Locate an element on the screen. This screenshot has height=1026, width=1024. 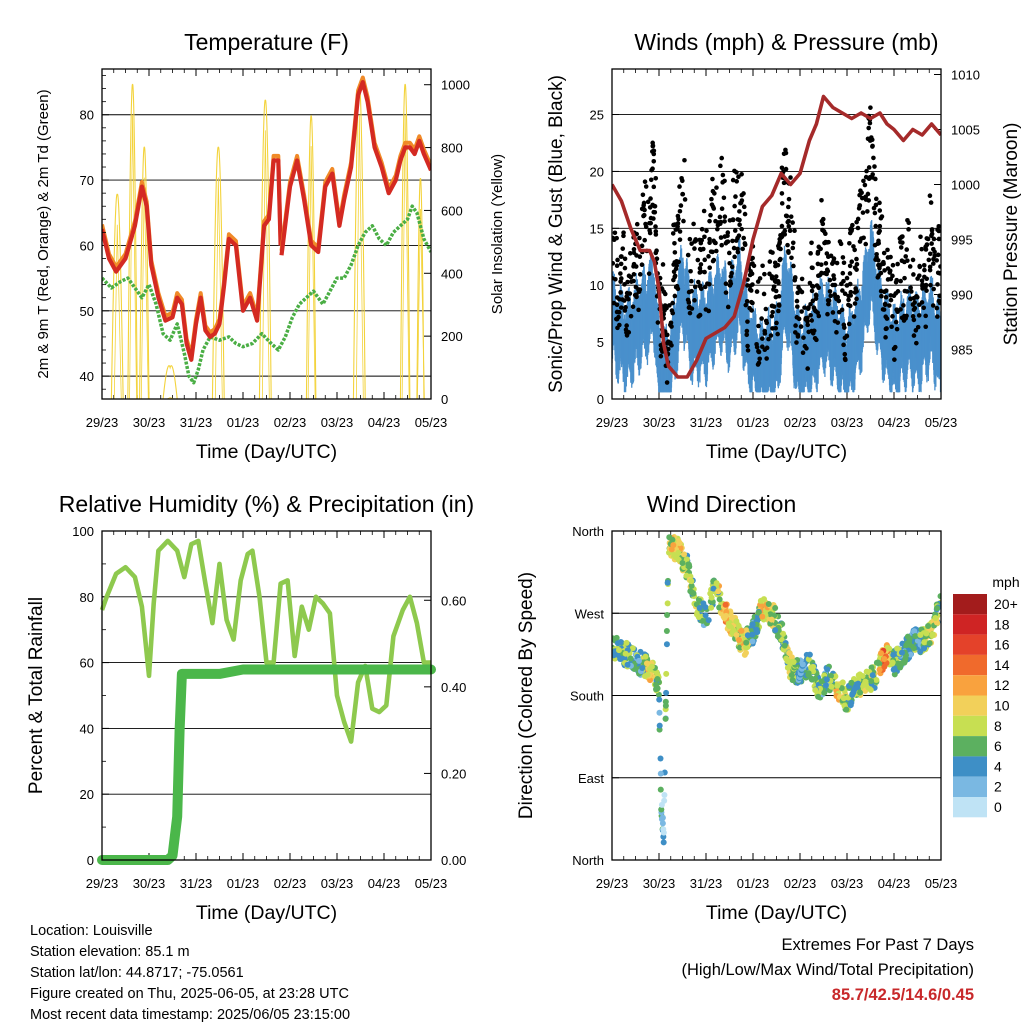
chart-title: Wind Direction is located at coordinates (722, 504).